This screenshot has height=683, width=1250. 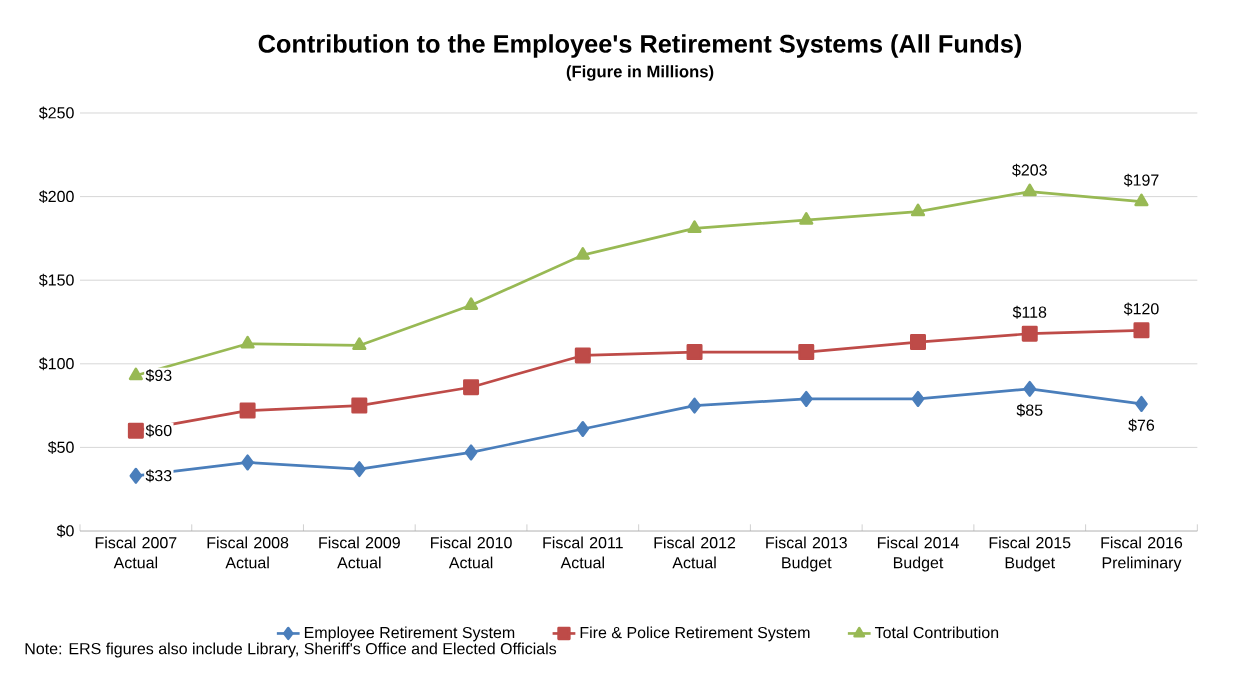 What do you see at coordinates (640, 73) in the screenshot?
I see `chart-subtitle: (Figure in Millions)` at bounding box center [640, 73].